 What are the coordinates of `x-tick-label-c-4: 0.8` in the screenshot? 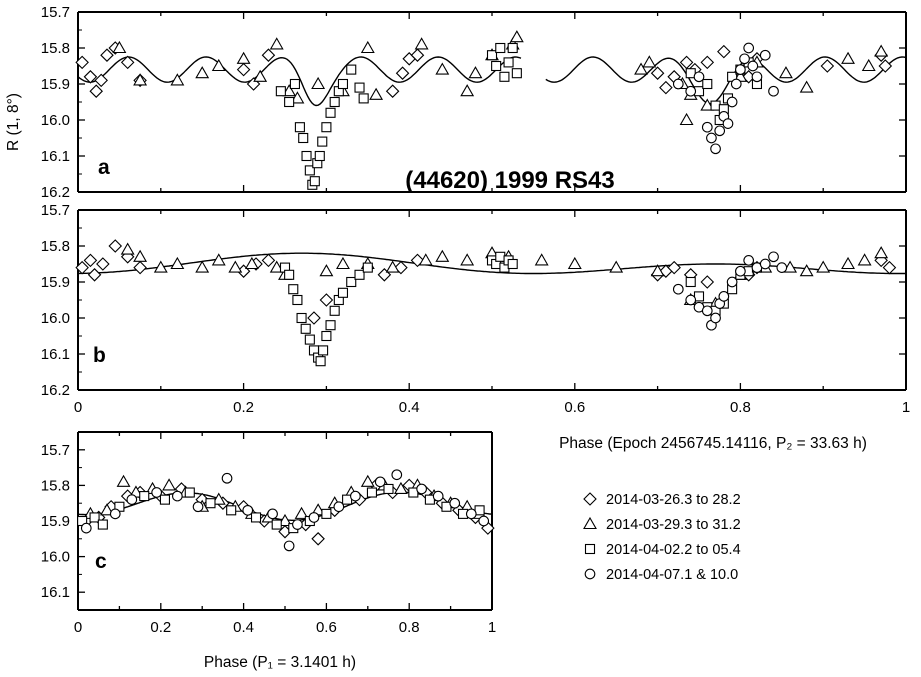 It's located at (409, 627).